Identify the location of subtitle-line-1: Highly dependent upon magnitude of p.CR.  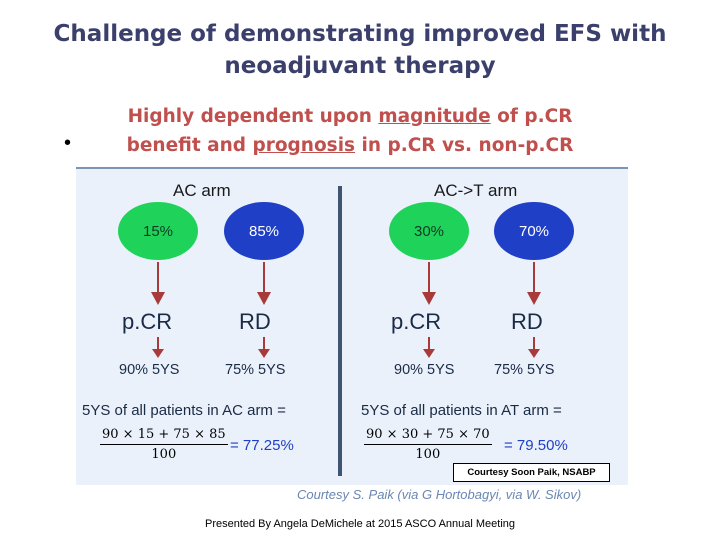
(350, 116).